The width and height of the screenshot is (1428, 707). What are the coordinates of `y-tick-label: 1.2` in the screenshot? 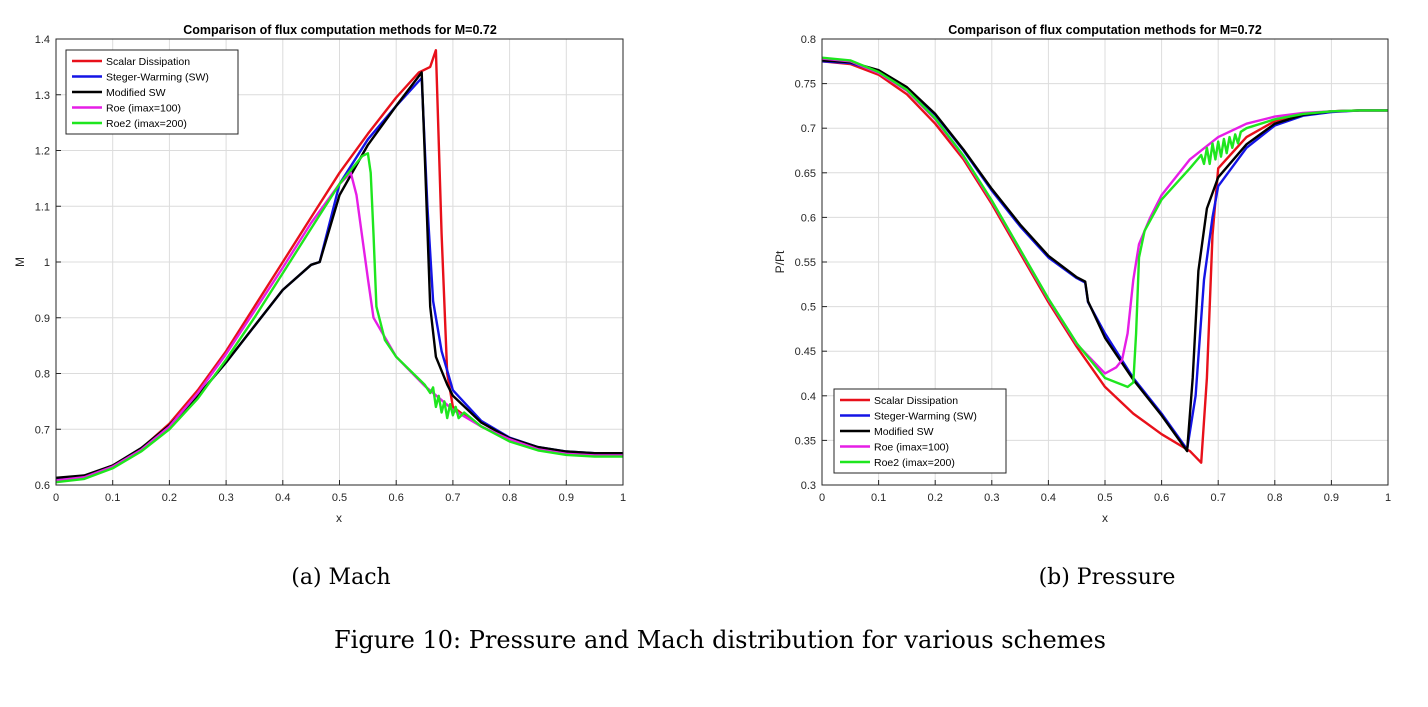 It's located at (42, 152).